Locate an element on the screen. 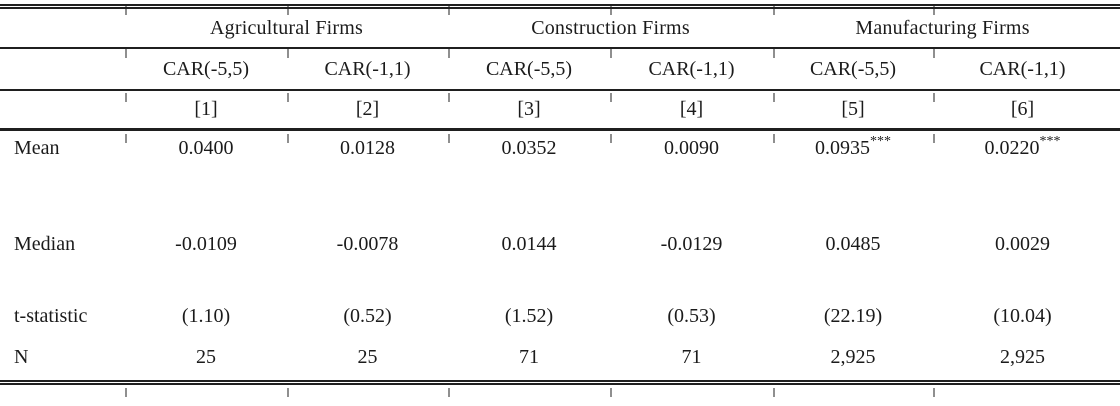 This screenshot has width=1120, height=406. cell-value: 0.0029 is located at coordinates (1022, 244).